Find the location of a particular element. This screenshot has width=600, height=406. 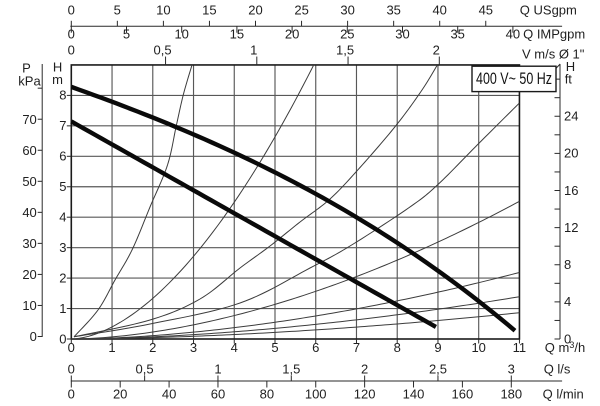

svg-text: 2,5 is located at coordinates (438, 368).